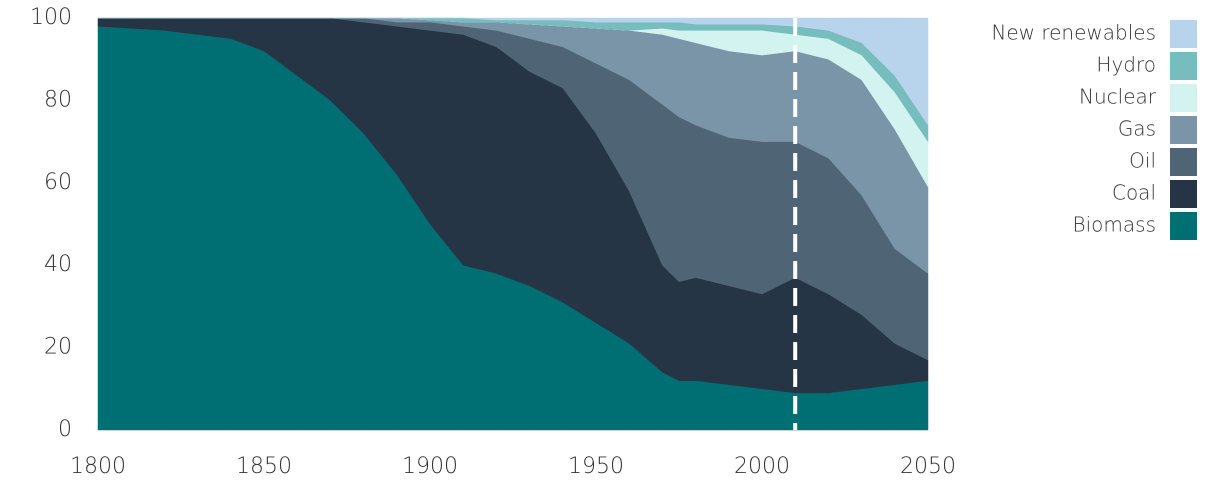  I want to click on legend-label: Nuclear, so click(1118, 97).